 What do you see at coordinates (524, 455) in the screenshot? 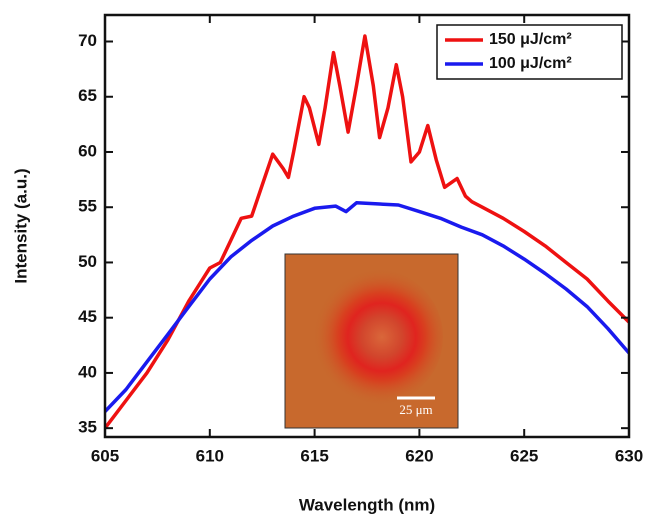
I see `x-tick-label: 625` at bounding box center [524, 455].